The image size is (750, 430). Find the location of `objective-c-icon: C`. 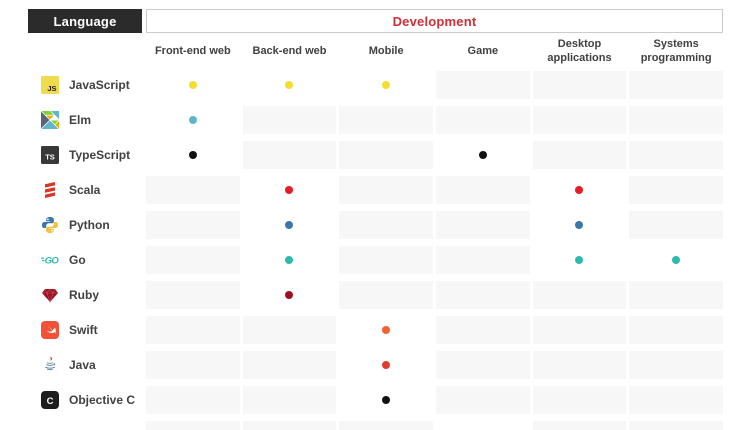

objective-c-icon: C is located at coordinates (50, 400).